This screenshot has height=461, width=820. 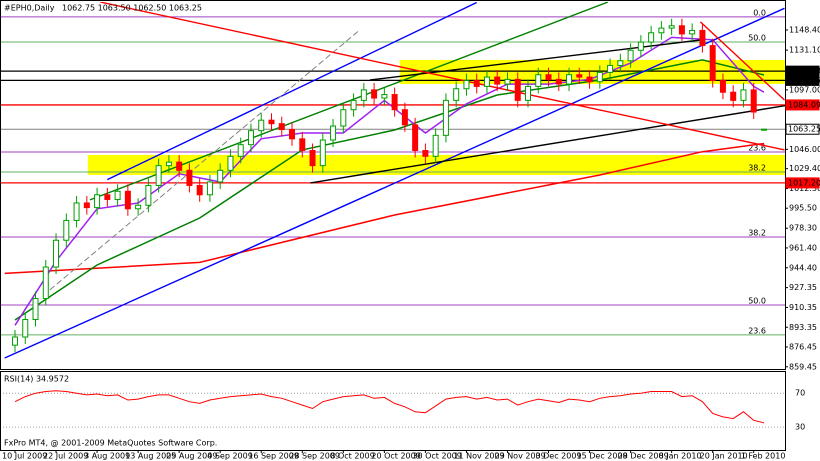 I want to click on y-tick-label: 1148.40, so click(x=804, y=29).